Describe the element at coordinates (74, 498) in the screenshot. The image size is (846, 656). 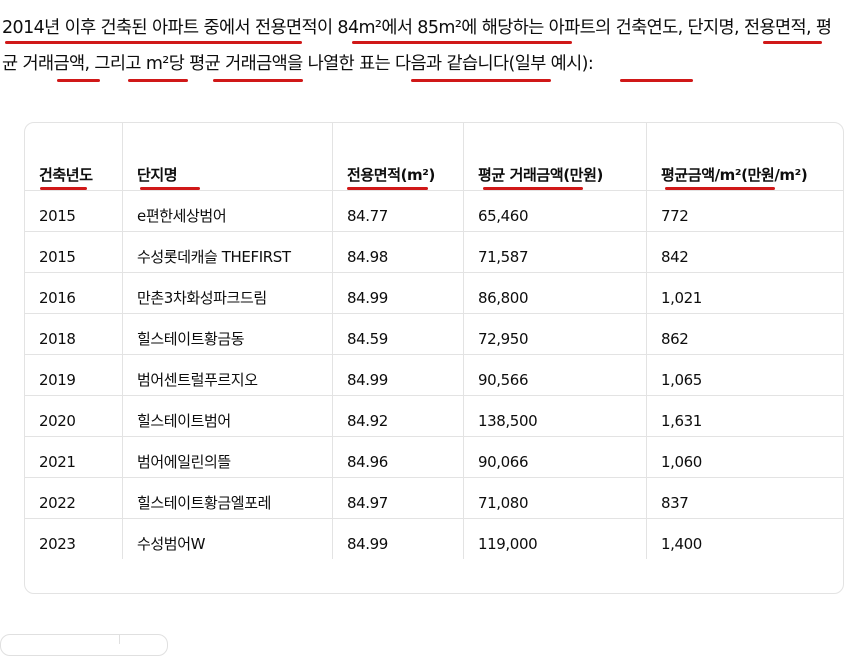
I see `cell-year: 2022` at that location.